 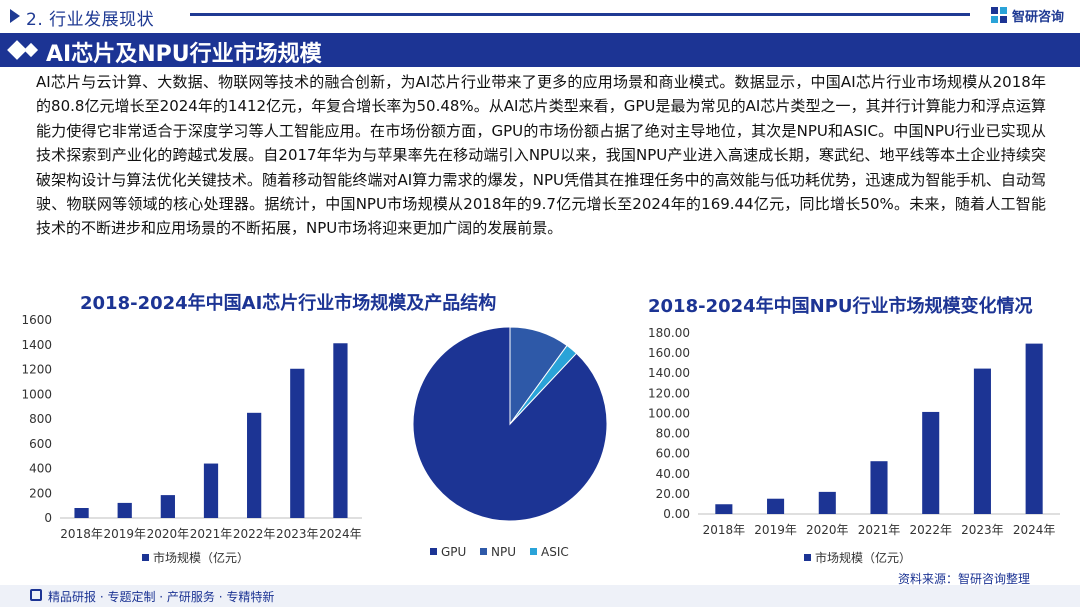 What do you see at coordinates (161, 597) in the screenshot?
I see `footer-tagline: 精品研报 · 专题定制 · 产研服务 · 专精特新` at bounding box center [161, 597].